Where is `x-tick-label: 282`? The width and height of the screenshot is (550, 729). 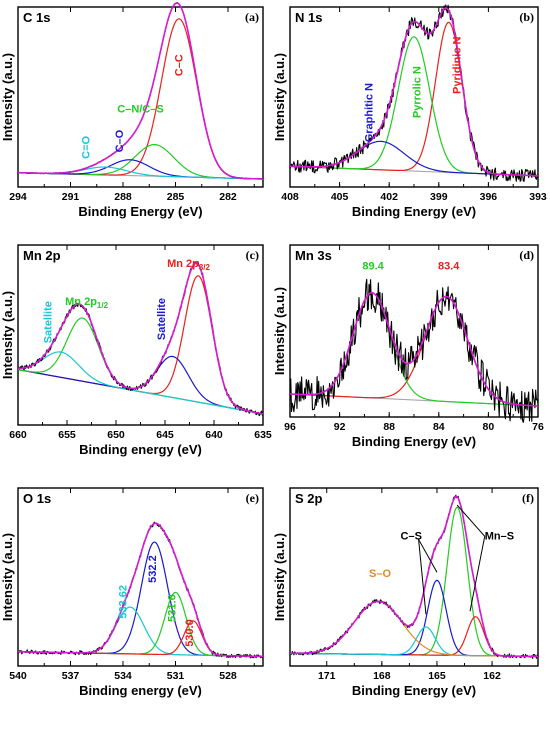
x-tick-label: 282 is located at coordinates (228, 197).